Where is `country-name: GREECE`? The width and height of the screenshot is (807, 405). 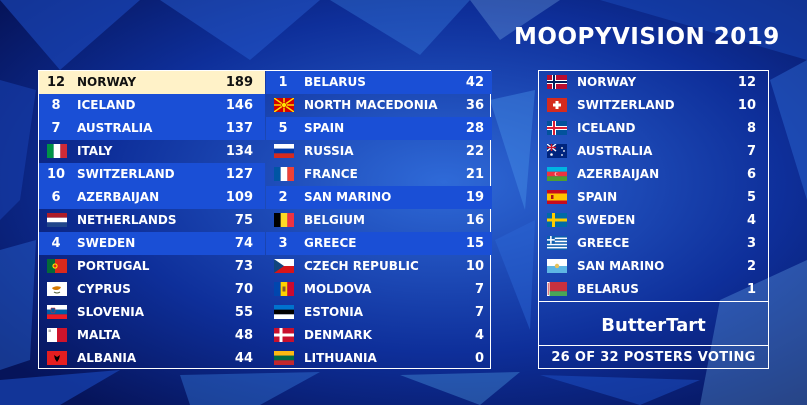 country-name: GREECE is located at coordinates (330, 243).